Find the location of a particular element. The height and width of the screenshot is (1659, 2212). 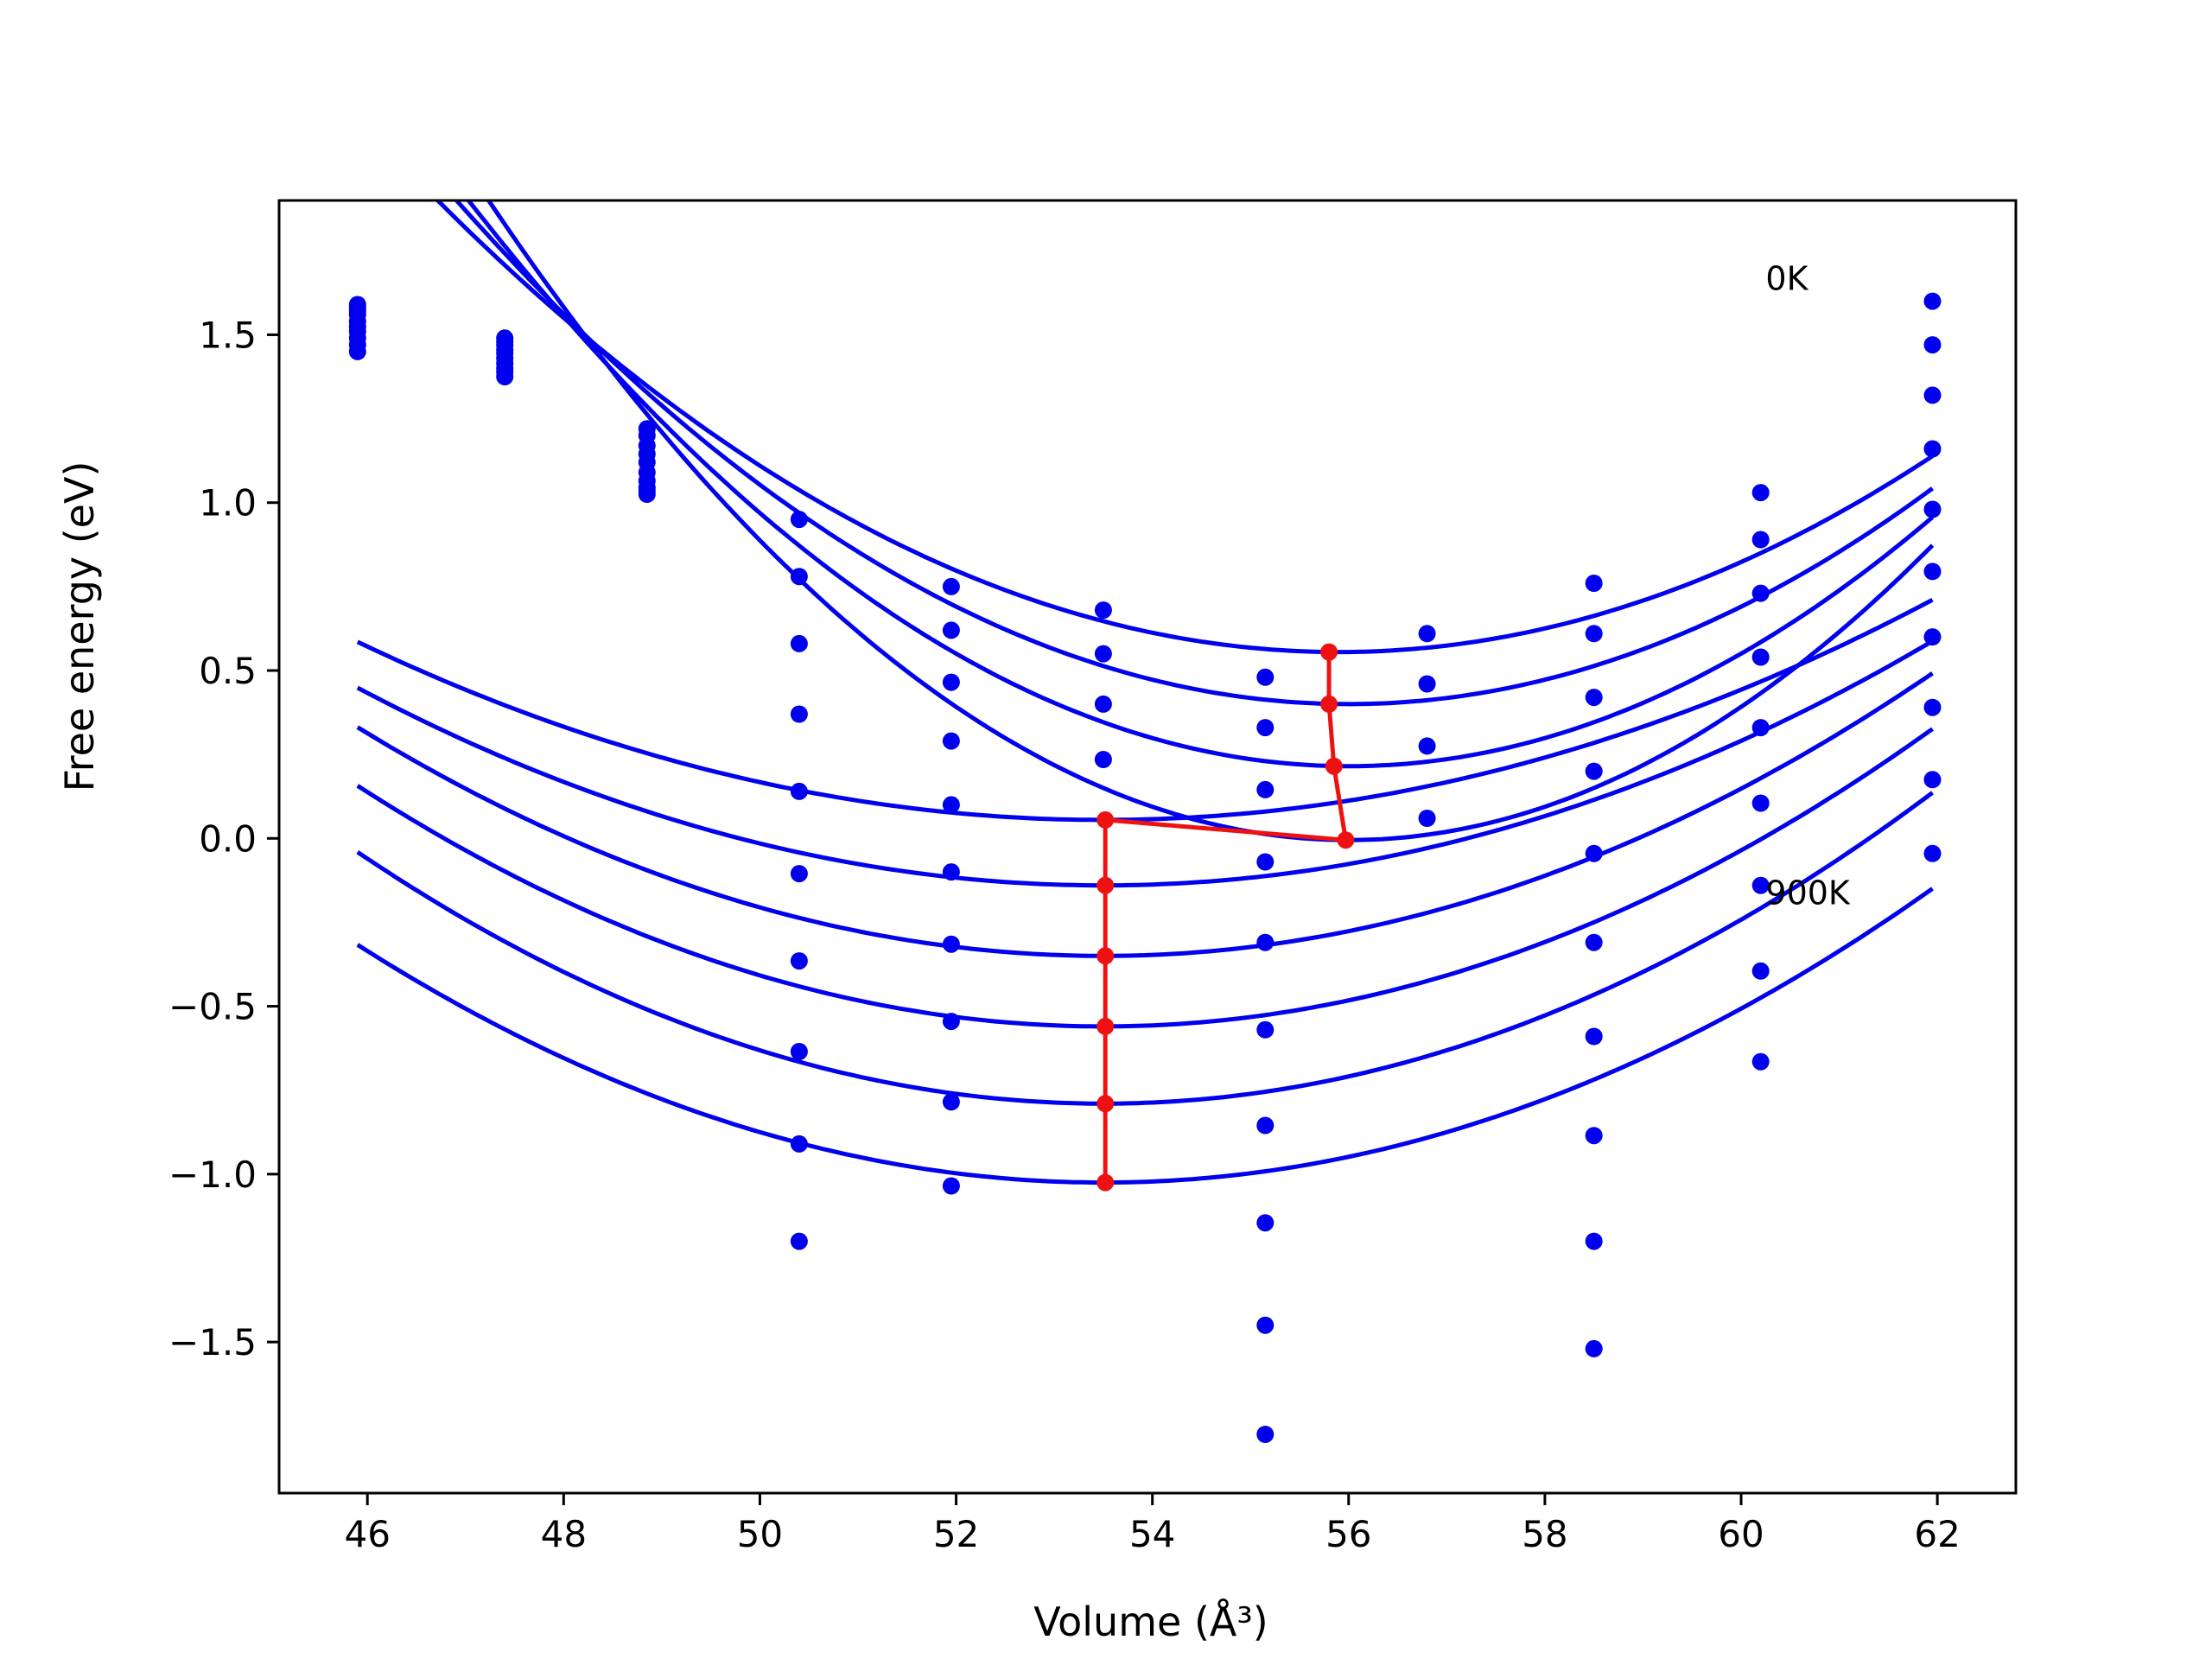

x-tick-label-56: 56 is located at coordinates (1348, 1534).